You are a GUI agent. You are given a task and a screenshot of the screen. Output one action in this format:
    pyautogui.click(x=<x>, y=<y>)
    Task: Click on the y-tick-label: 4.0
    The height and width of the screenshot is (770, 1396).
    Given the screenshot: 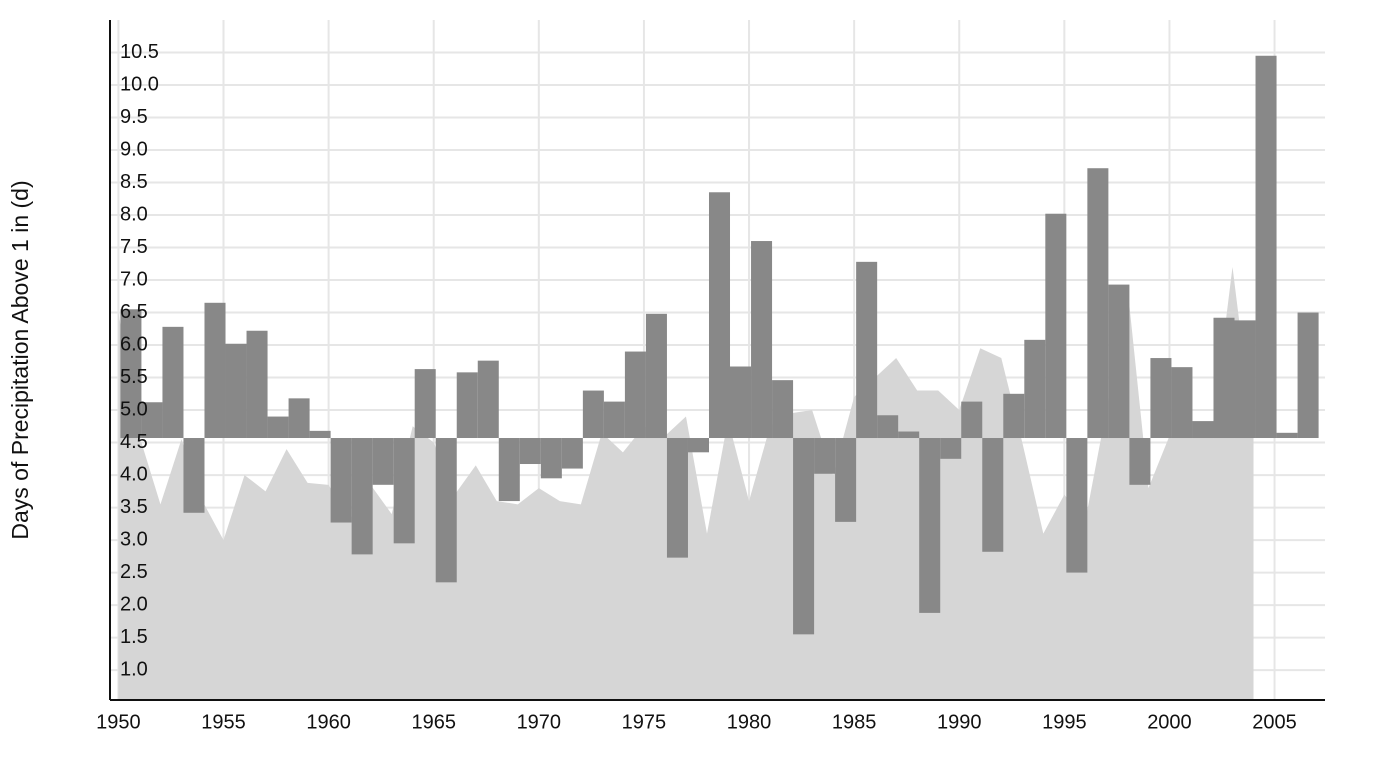 What is the action you would take?
    pyautogui.click(x=134, y=474)
    